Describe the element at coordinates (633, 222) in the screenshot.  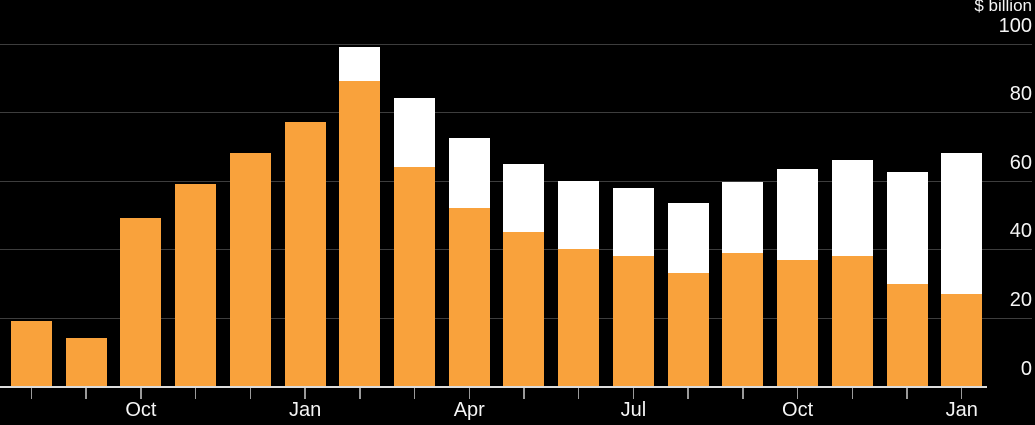
I see `bar-12-white-segment` at that location.